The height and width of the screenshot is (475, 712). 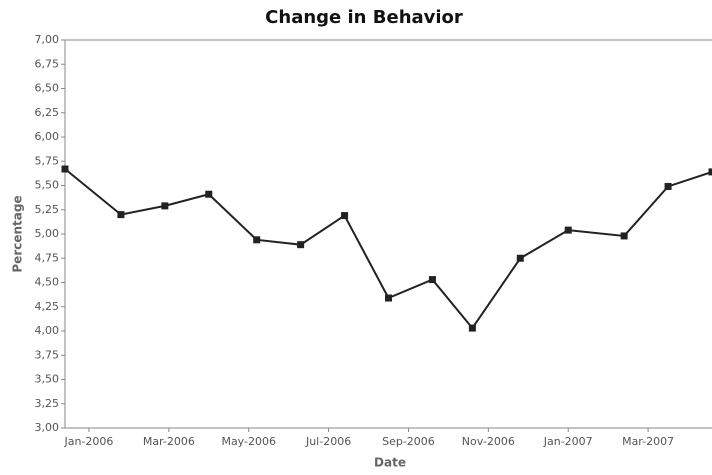 What do you see at coordinates (47, 88) in the screenshot?
I see `y-tick-label: 6,50` at bounding box center [47, 88].